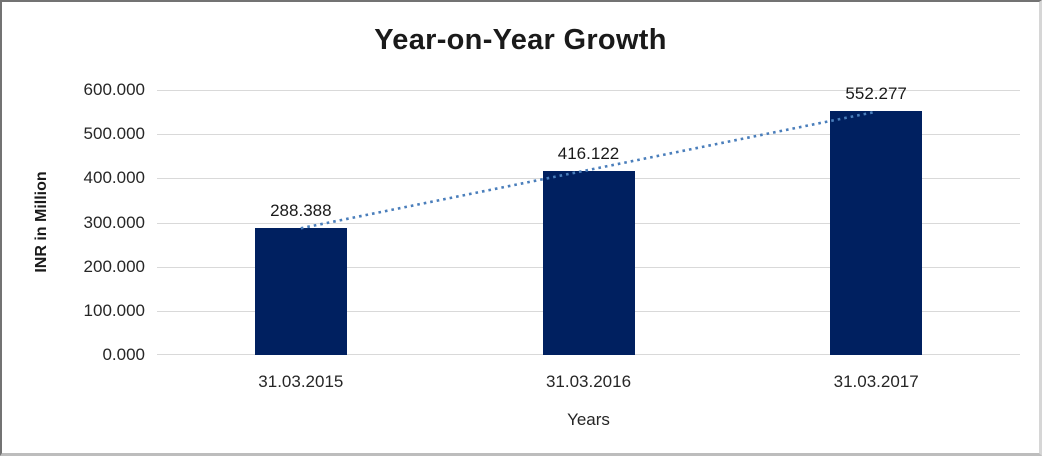 The height and width of the screenshot is (456, 1042). I want to click on data-label: 416.122, so click(588, 154).